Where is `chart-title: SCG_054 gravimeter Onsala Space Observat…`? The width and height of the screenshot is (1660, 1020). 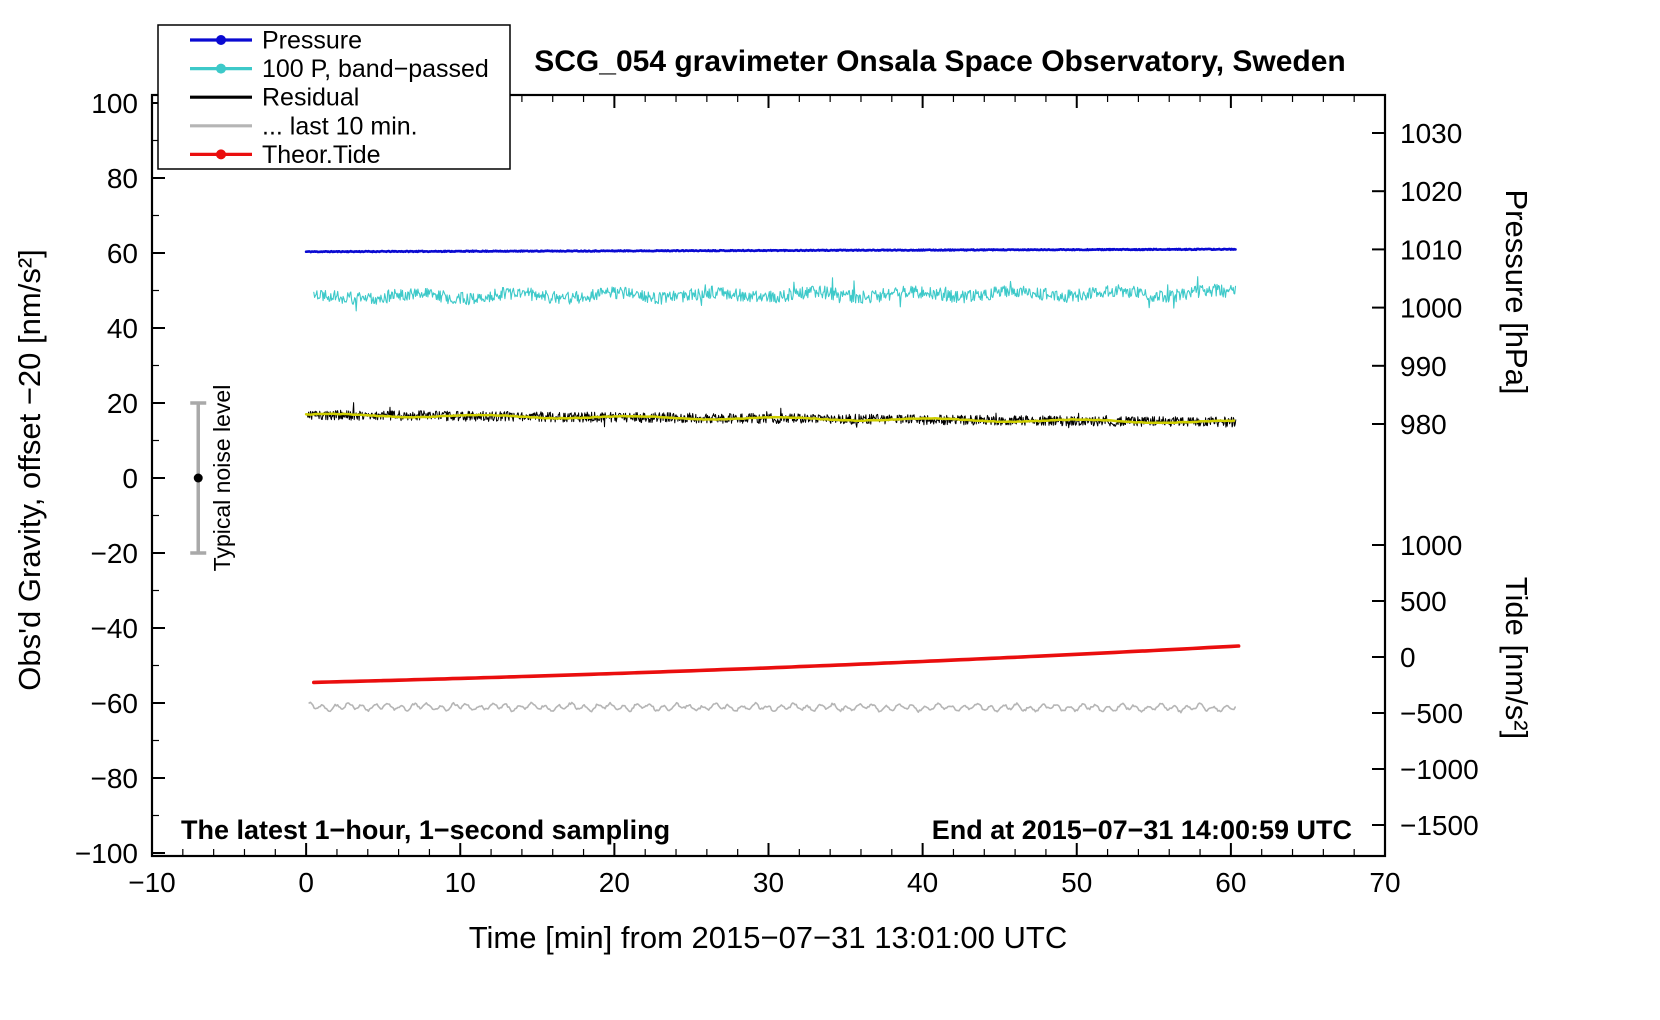
chart-title: SCG_054 gravimeter Onsala Space Observat… is located at coordinates (940, 61).